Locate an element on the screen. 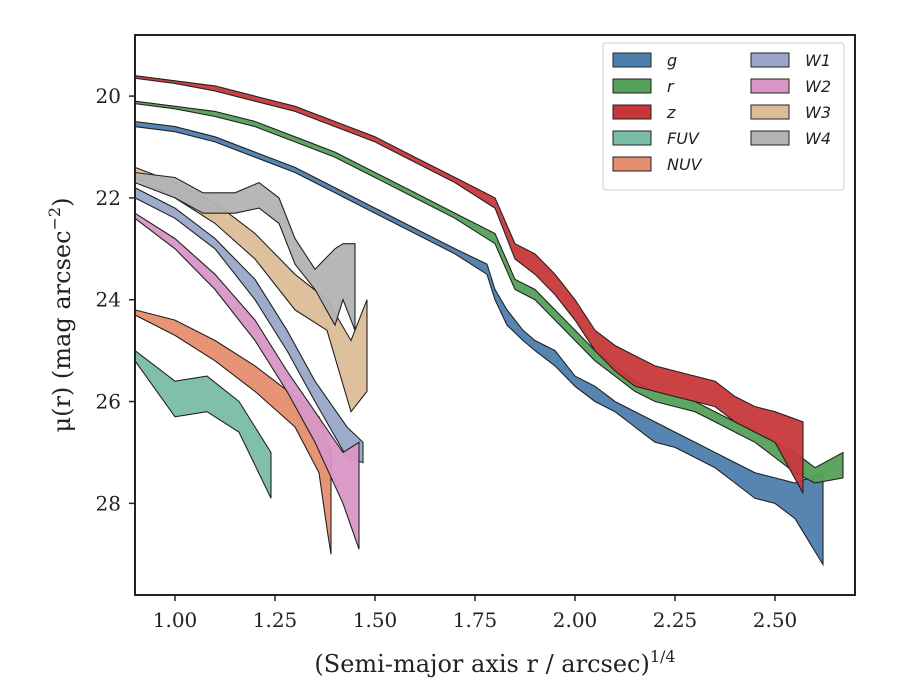 This screenshot has height=700, width=900. legend-swatch-nuv is located at coordinates (632, 164).